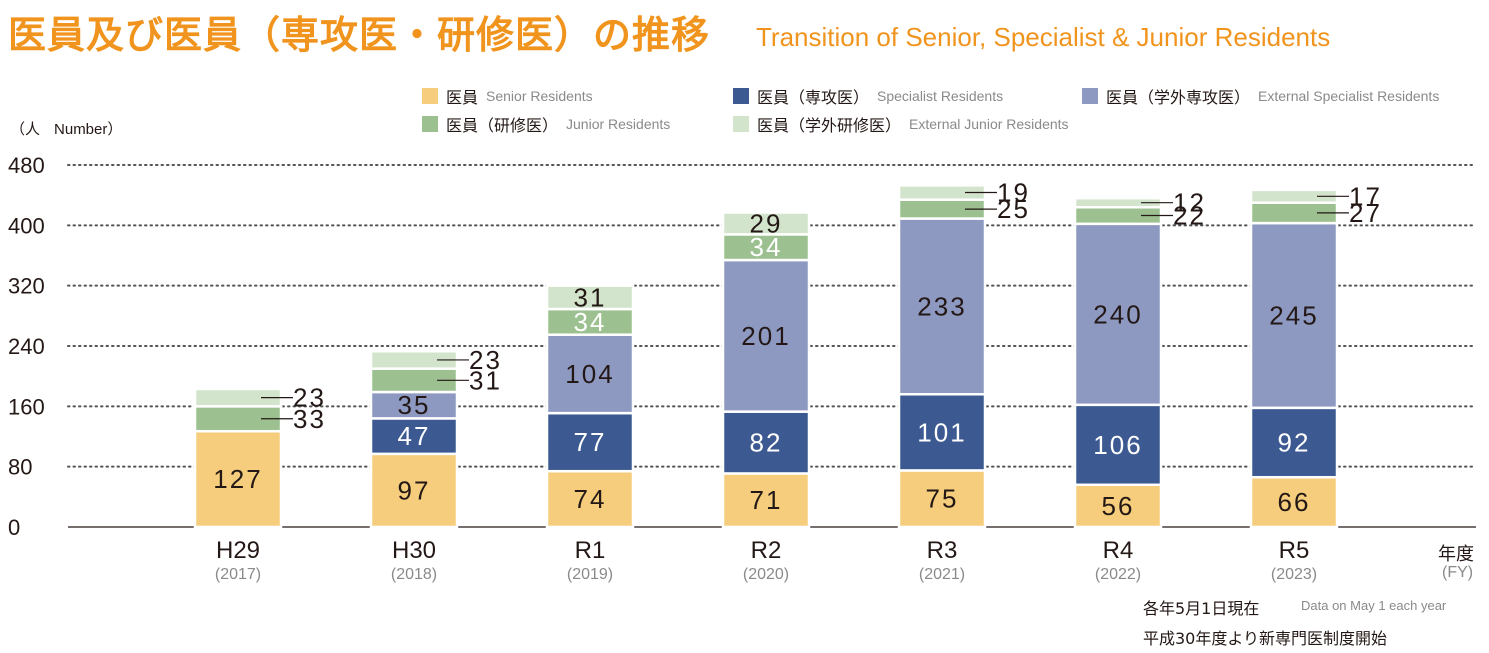 The height and width of the screenshot is (653, 1489). What do you see at coordinates (940, 96) in the screenshot?
I see `legend-label-en: Specialist Residents` at bounding box center [940, 96].